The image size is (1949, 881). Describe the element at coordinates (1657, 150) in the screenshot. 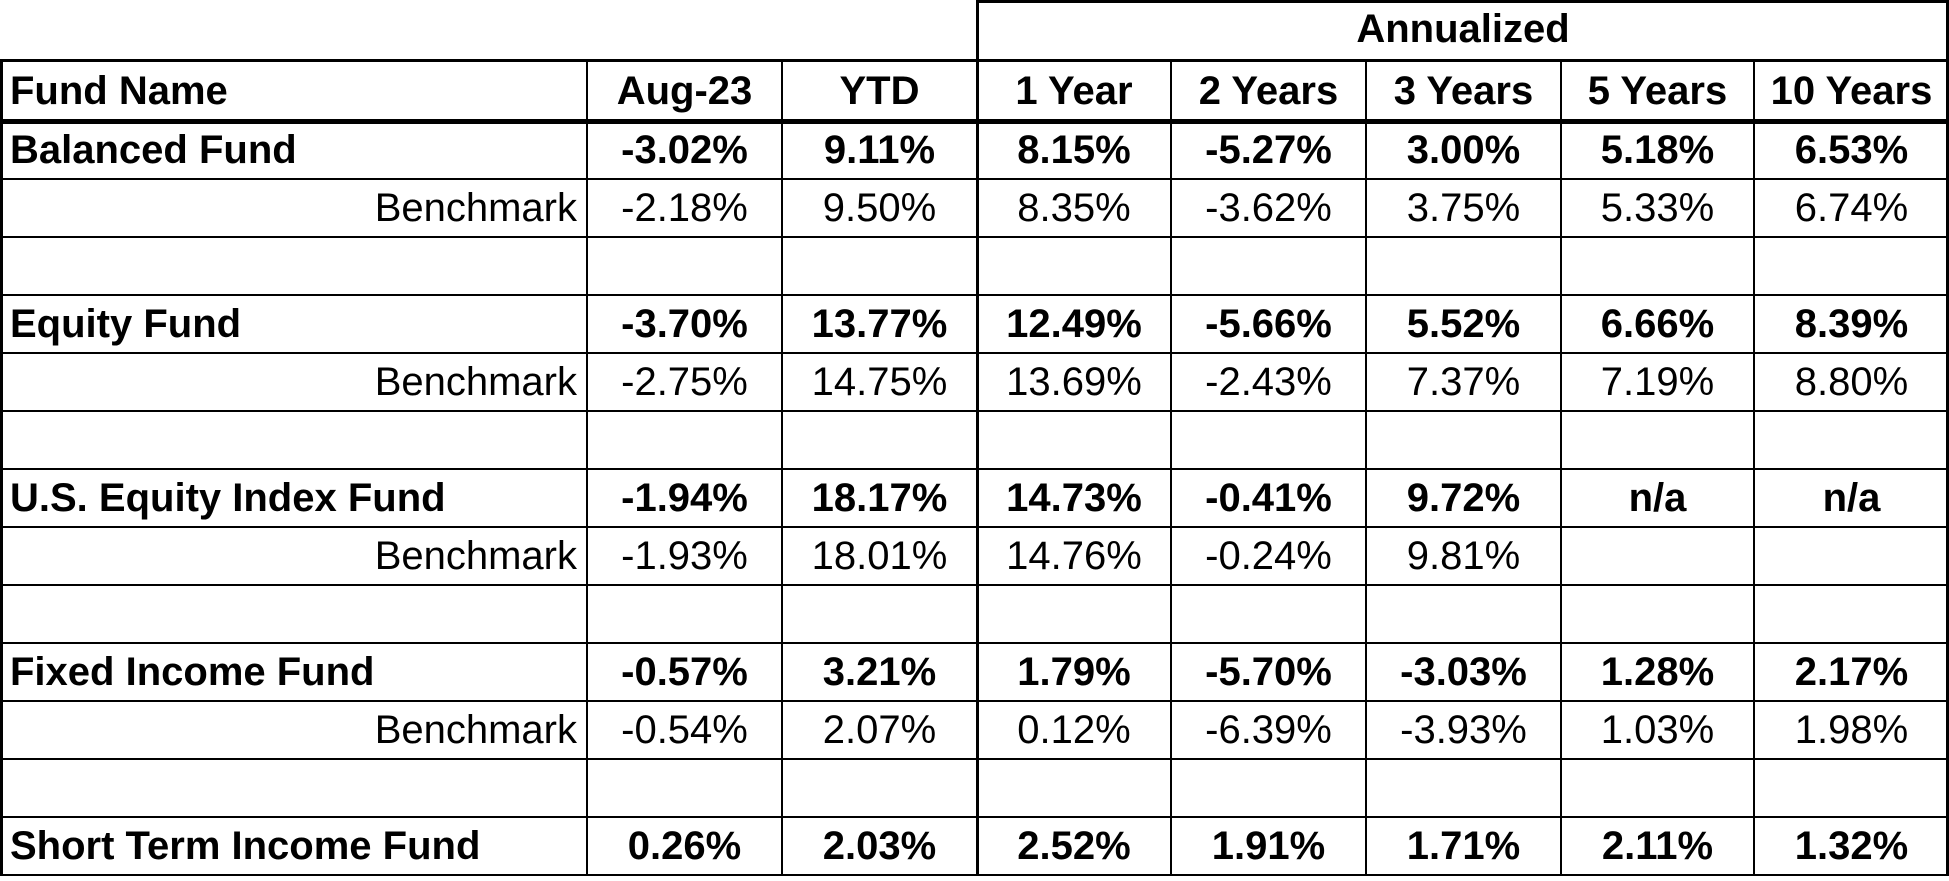

I see `fund-value-cell: 5.18%` at that location.